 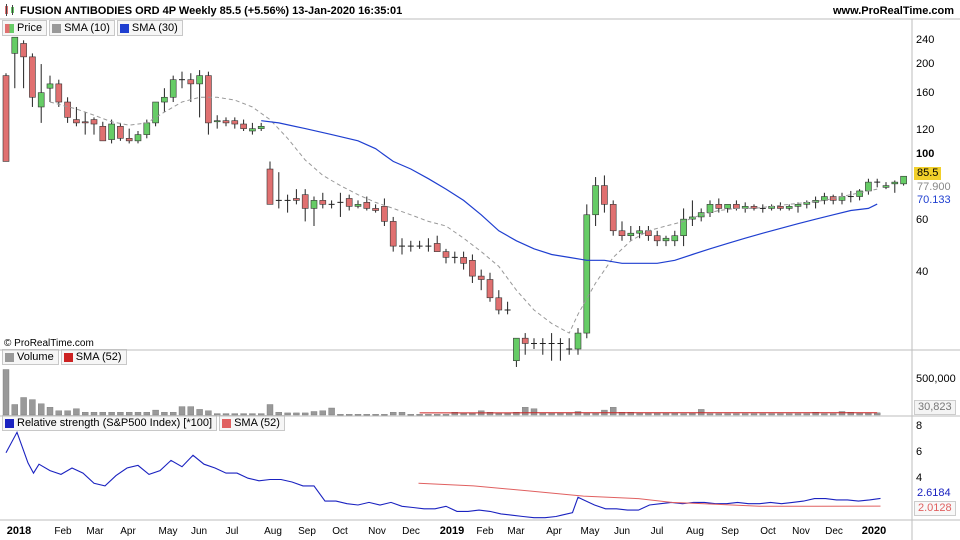 I want to click on legend-price: Price, so click(x=25, y=28).